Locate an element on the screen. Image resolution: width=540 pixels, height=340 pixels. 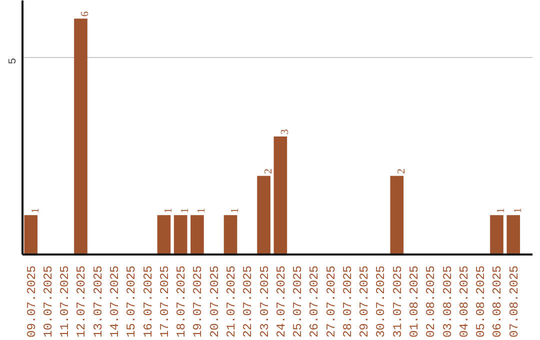
x-tick-label: 19.07.2025 is located at coordinates (198, 301).